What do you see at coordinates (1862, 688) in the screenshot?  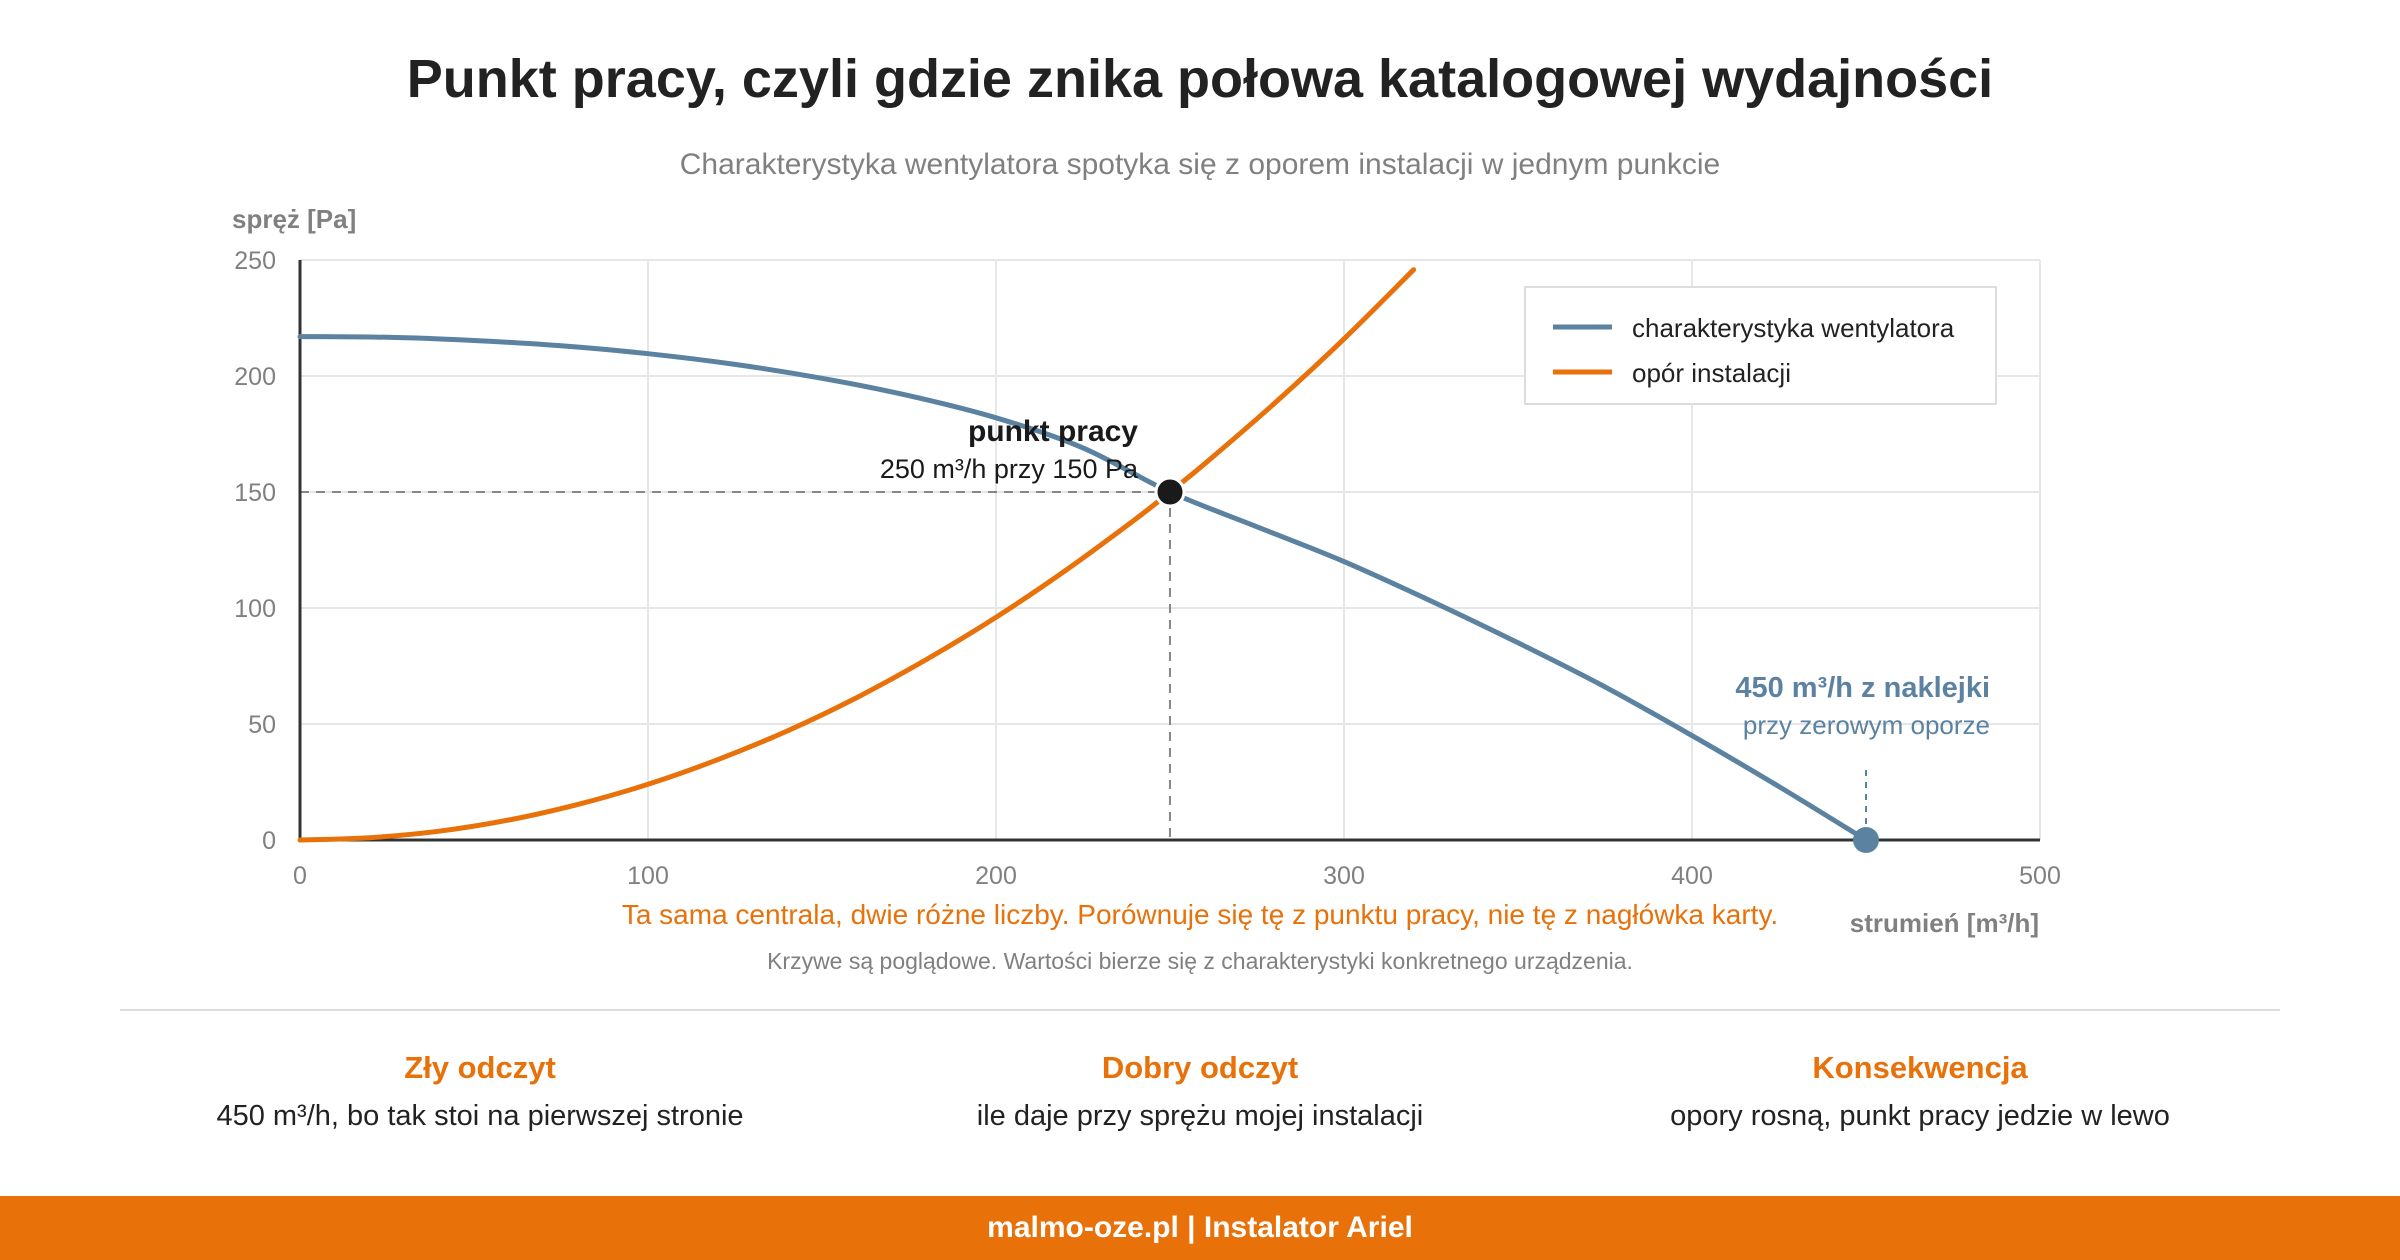 I see `catalog-point-label: 450 m³/h z naklejki` at bounding box center [1862, 688].